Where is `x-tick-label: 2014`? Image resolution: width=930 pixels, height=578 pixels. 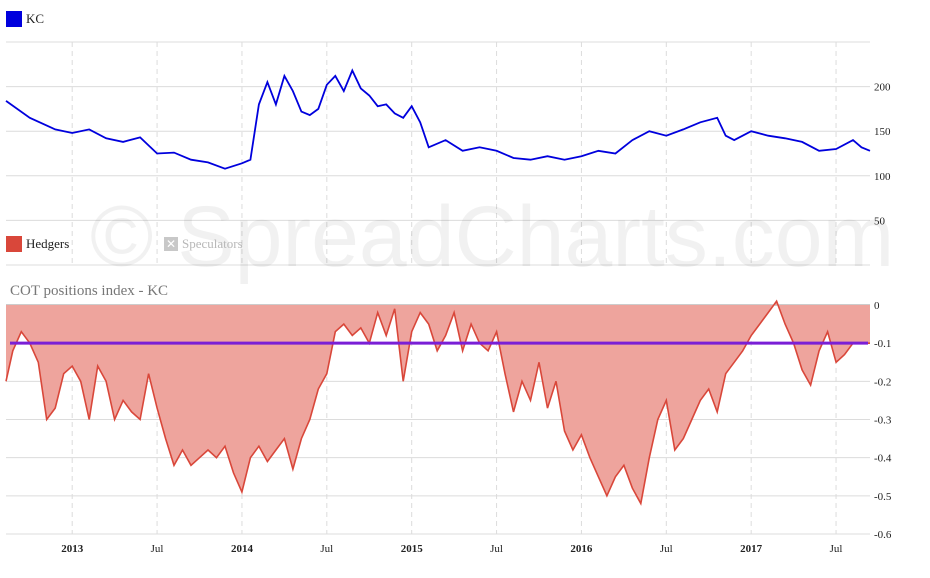
x-tick-label: 2014 is located at coordinates (242, 549).